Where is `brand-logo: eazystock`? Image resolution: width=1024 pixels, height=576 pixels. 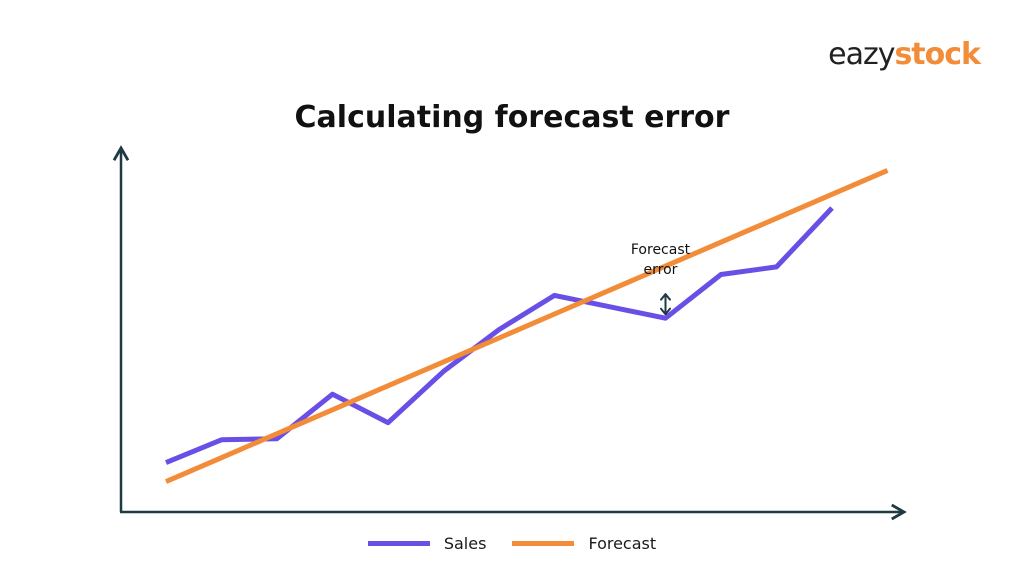 brand-logo: eazystock is located at coordinates (904, 54).